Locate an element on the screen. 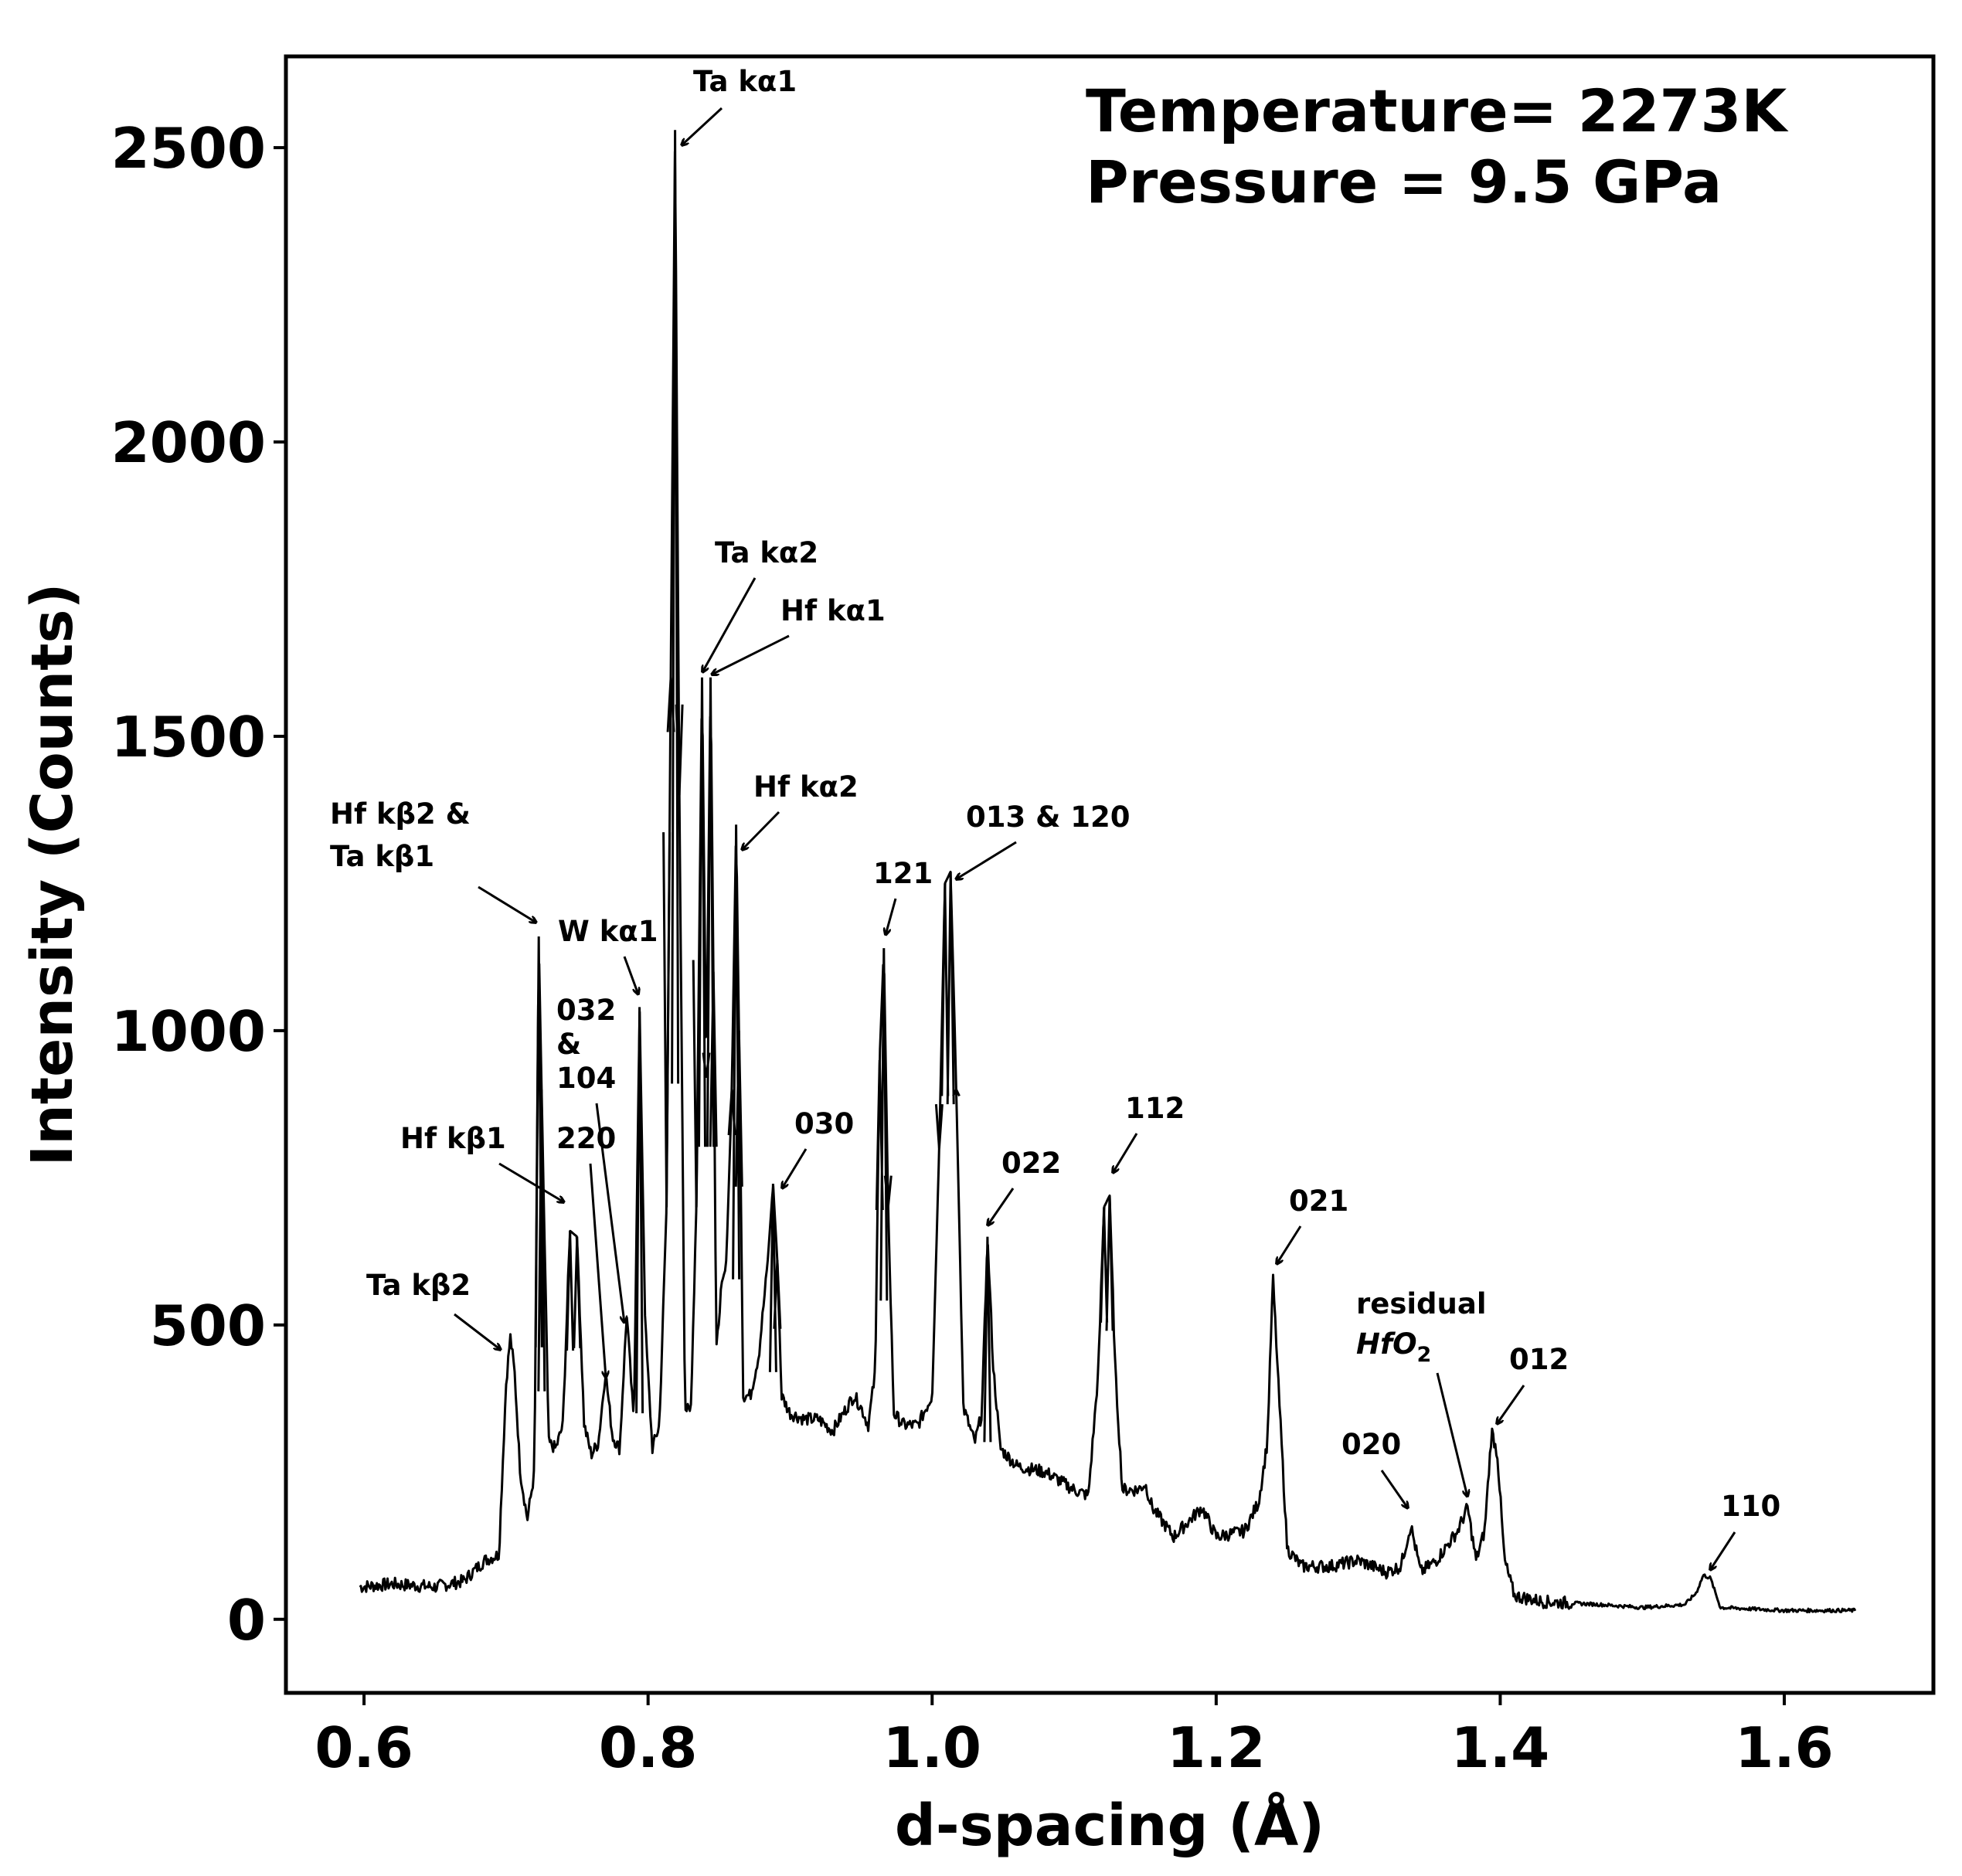  annotation-012-arrow is located at coordinates (1511, 1404).